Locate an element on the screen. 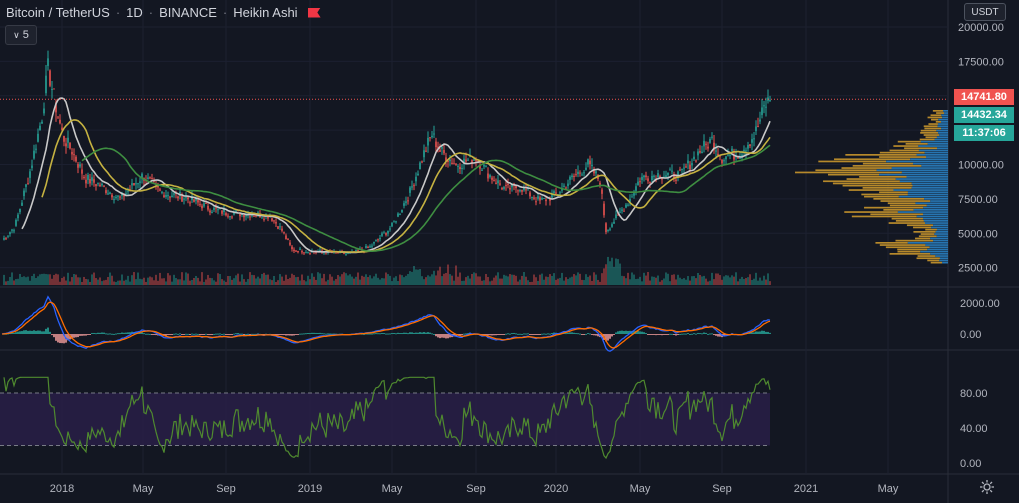 Image resolution: width=1019 pixels, height=503 pixels. flag-icon is located at coordinates (314, 12).